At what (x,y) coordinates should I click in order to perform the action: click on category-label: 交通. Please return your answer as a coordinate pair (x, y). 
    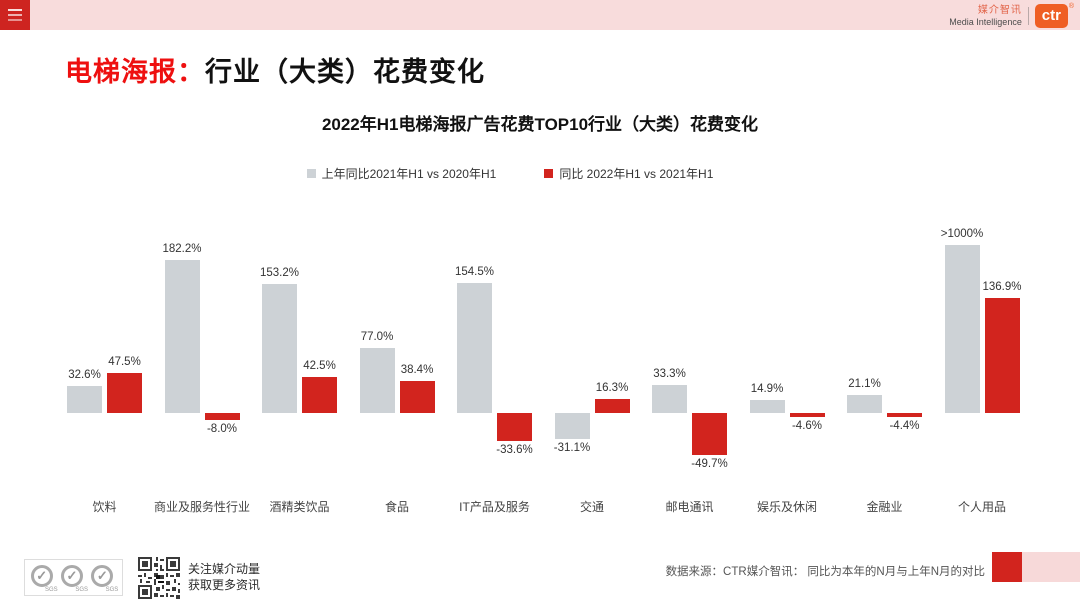
    Looking at the image, I should click on (591, 507).